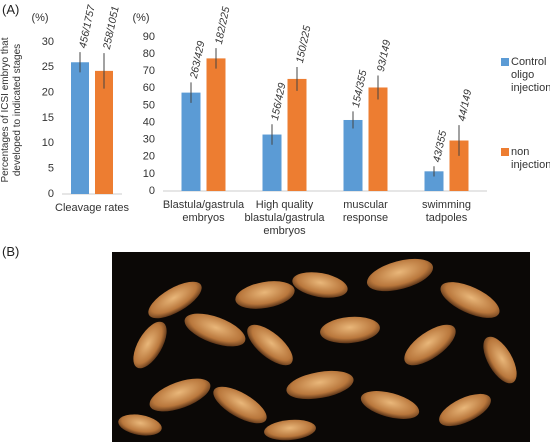 The width and height of the screenshot is (550, 444). Describe the element at coordinates (384, 56) in the screenshot. I see `count-label: 93/149` at that location.